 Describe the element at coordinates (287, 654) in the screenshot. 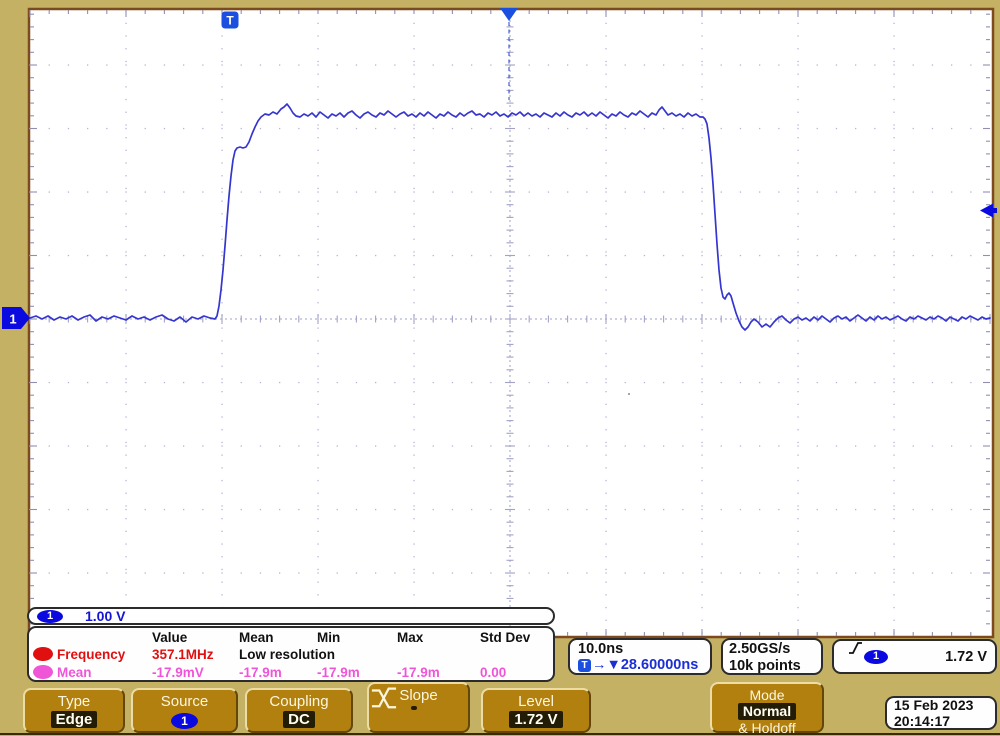

I see `measurement-mean: Low resolution` at that location.